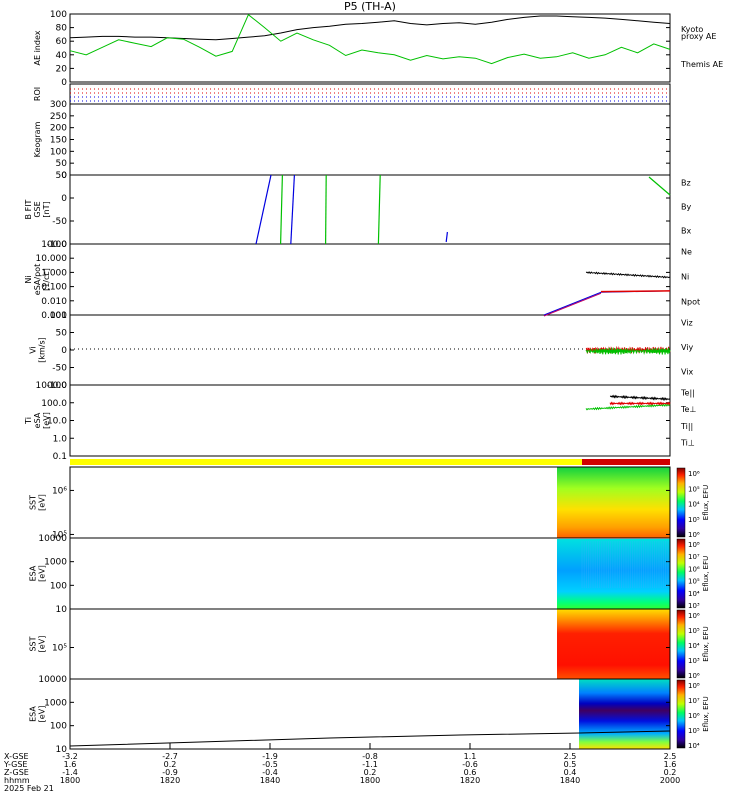  I want to click on colorbar-tick-esa_e: 10⁵, so click(694, 582).